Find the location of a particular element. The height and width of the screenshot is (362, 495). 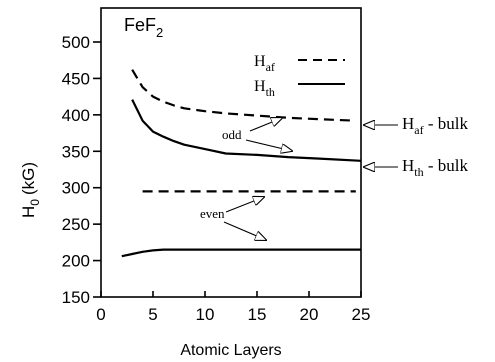

annotation-odd: odd is located at coordinates (232, 134).